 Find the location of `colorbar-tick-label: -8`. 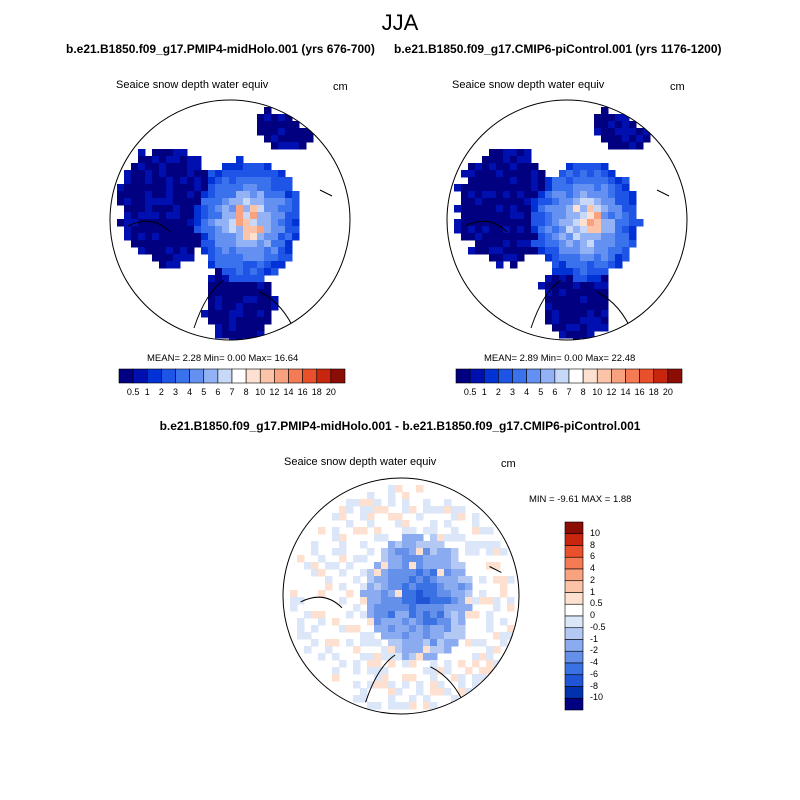

colorbar-tick-label: -8 is located at coordinates (594, 685).